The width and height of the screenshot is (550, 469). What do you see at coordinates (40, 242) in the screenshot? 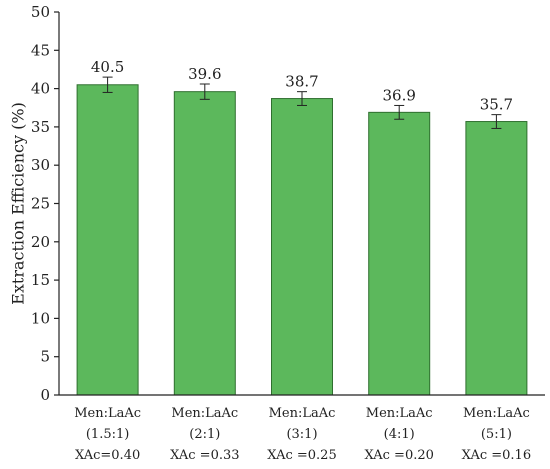
I see `y-tick-label: 20` at bounding box center [40, 242].